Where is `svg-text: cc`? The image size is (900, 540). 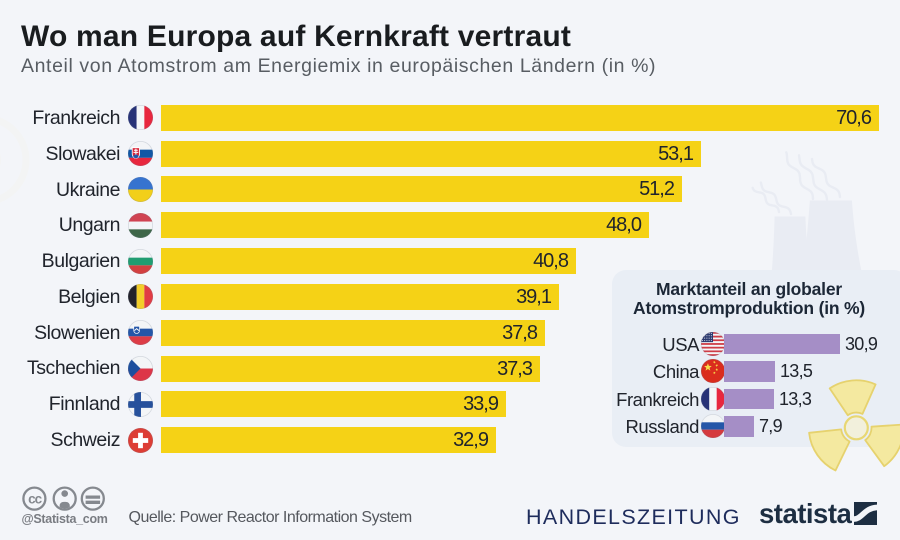
svg-text: cc is located at coordinates (35, 498).